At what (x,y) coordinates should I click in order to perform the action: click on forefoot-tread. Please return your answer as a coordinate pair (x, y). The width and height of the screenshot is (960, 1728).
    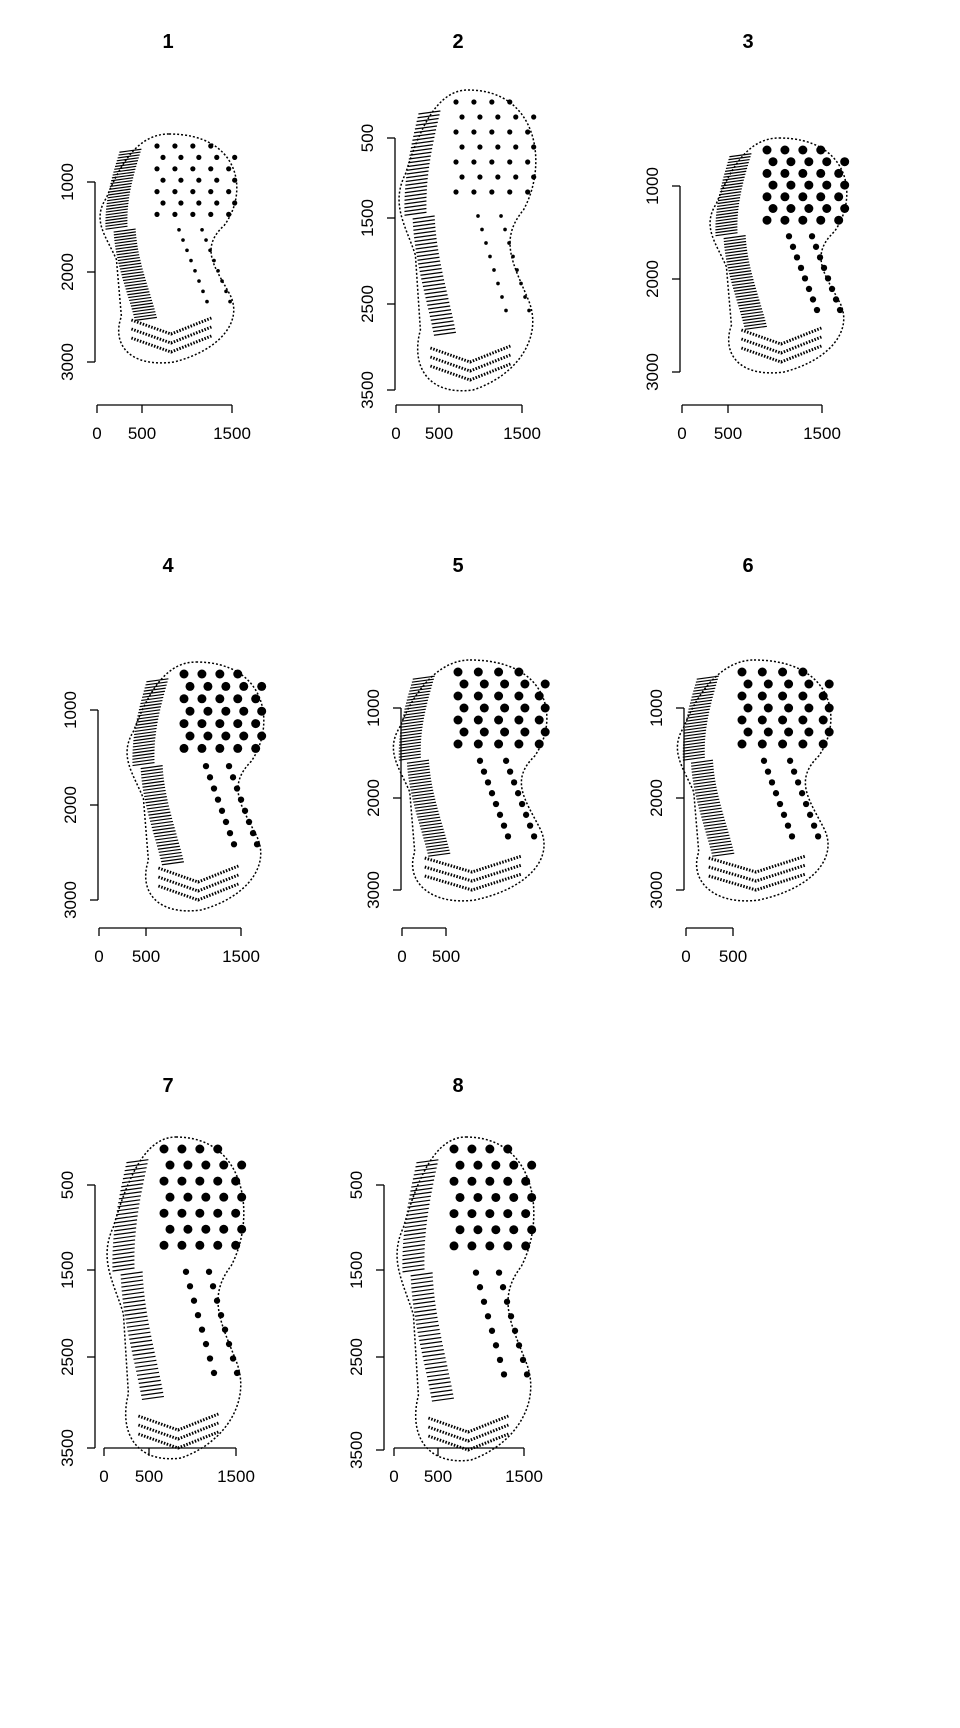
    Looking at the image, I should click on (203, 1260).